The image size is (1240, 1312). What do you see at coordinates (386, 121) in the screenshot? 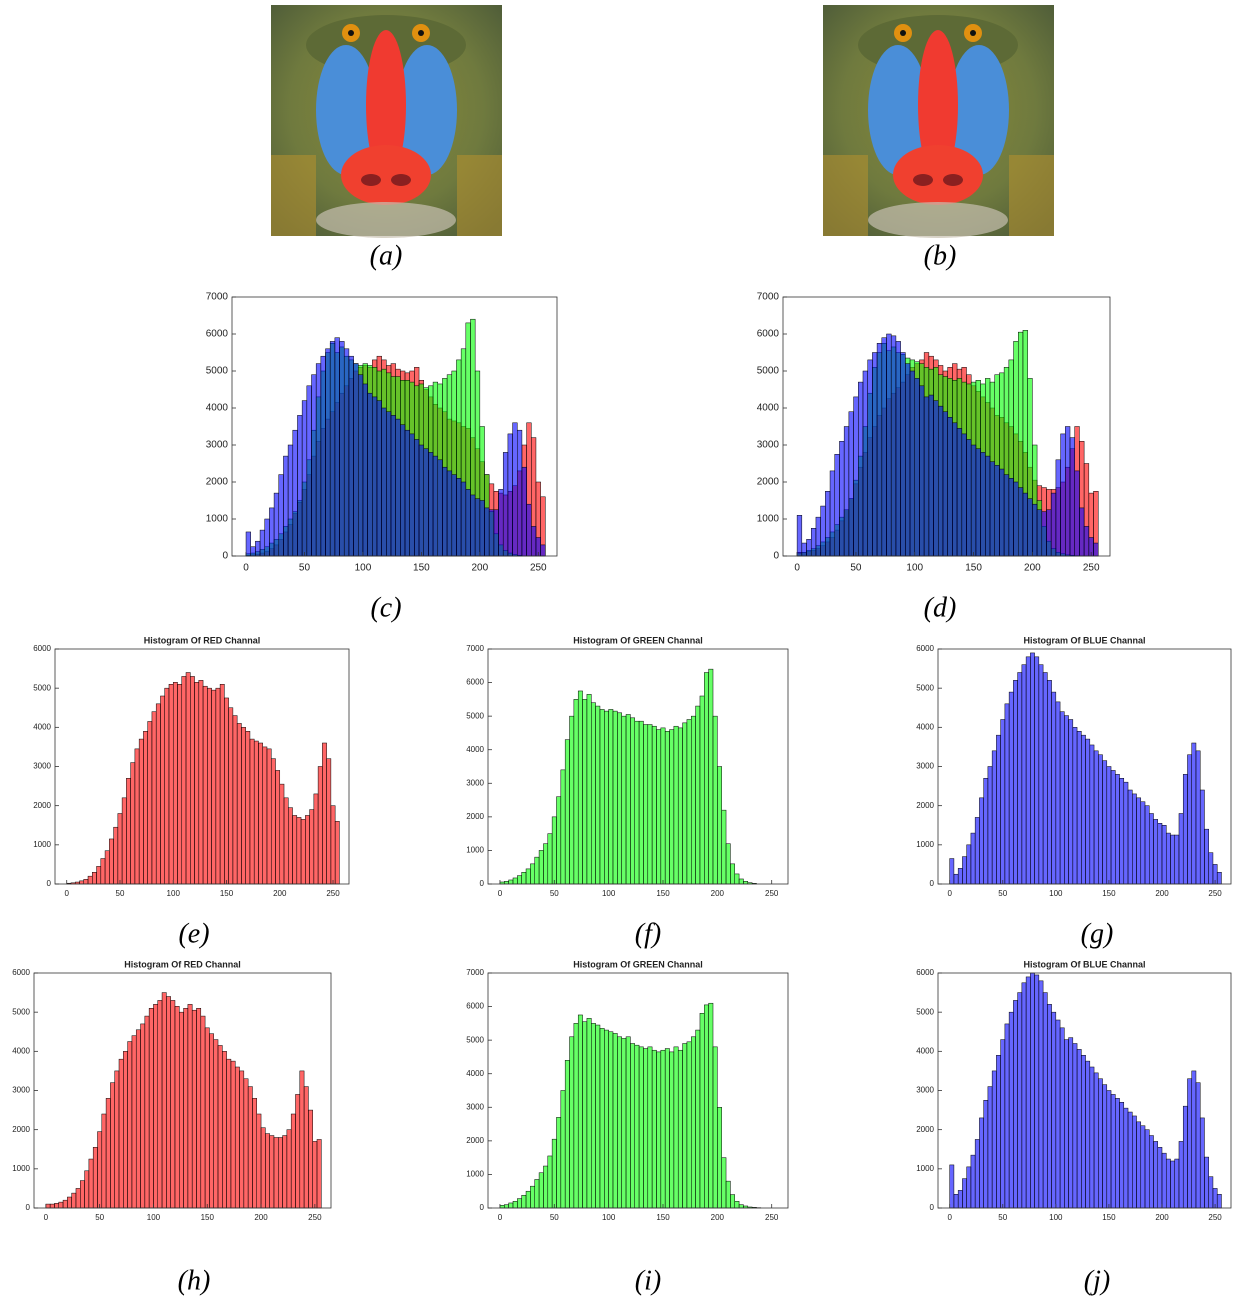
I see `image-a` at bounding box center [386, 121].